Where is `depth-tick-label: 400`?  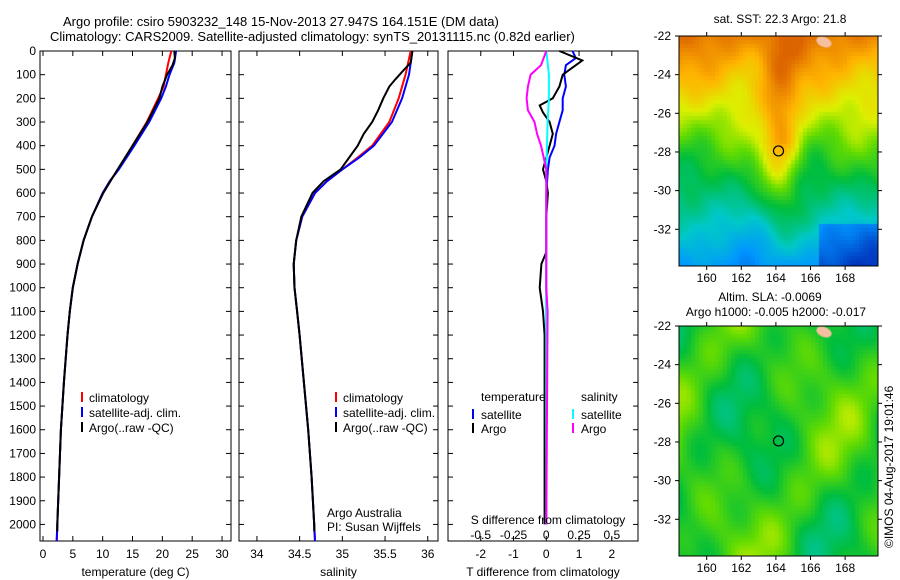 depth-tick-label: 400 is located at coordinates (26, 146).